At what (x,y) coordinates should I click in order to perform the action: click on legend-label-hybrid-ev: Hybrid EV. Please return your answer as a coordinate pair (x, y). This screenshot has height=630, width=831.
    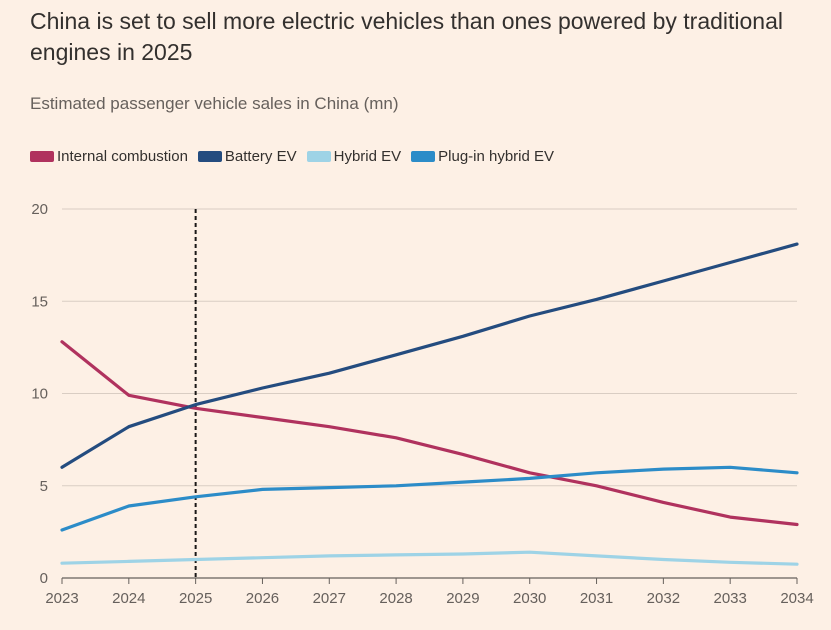
    Looking at the image, I should click on (367, 156).